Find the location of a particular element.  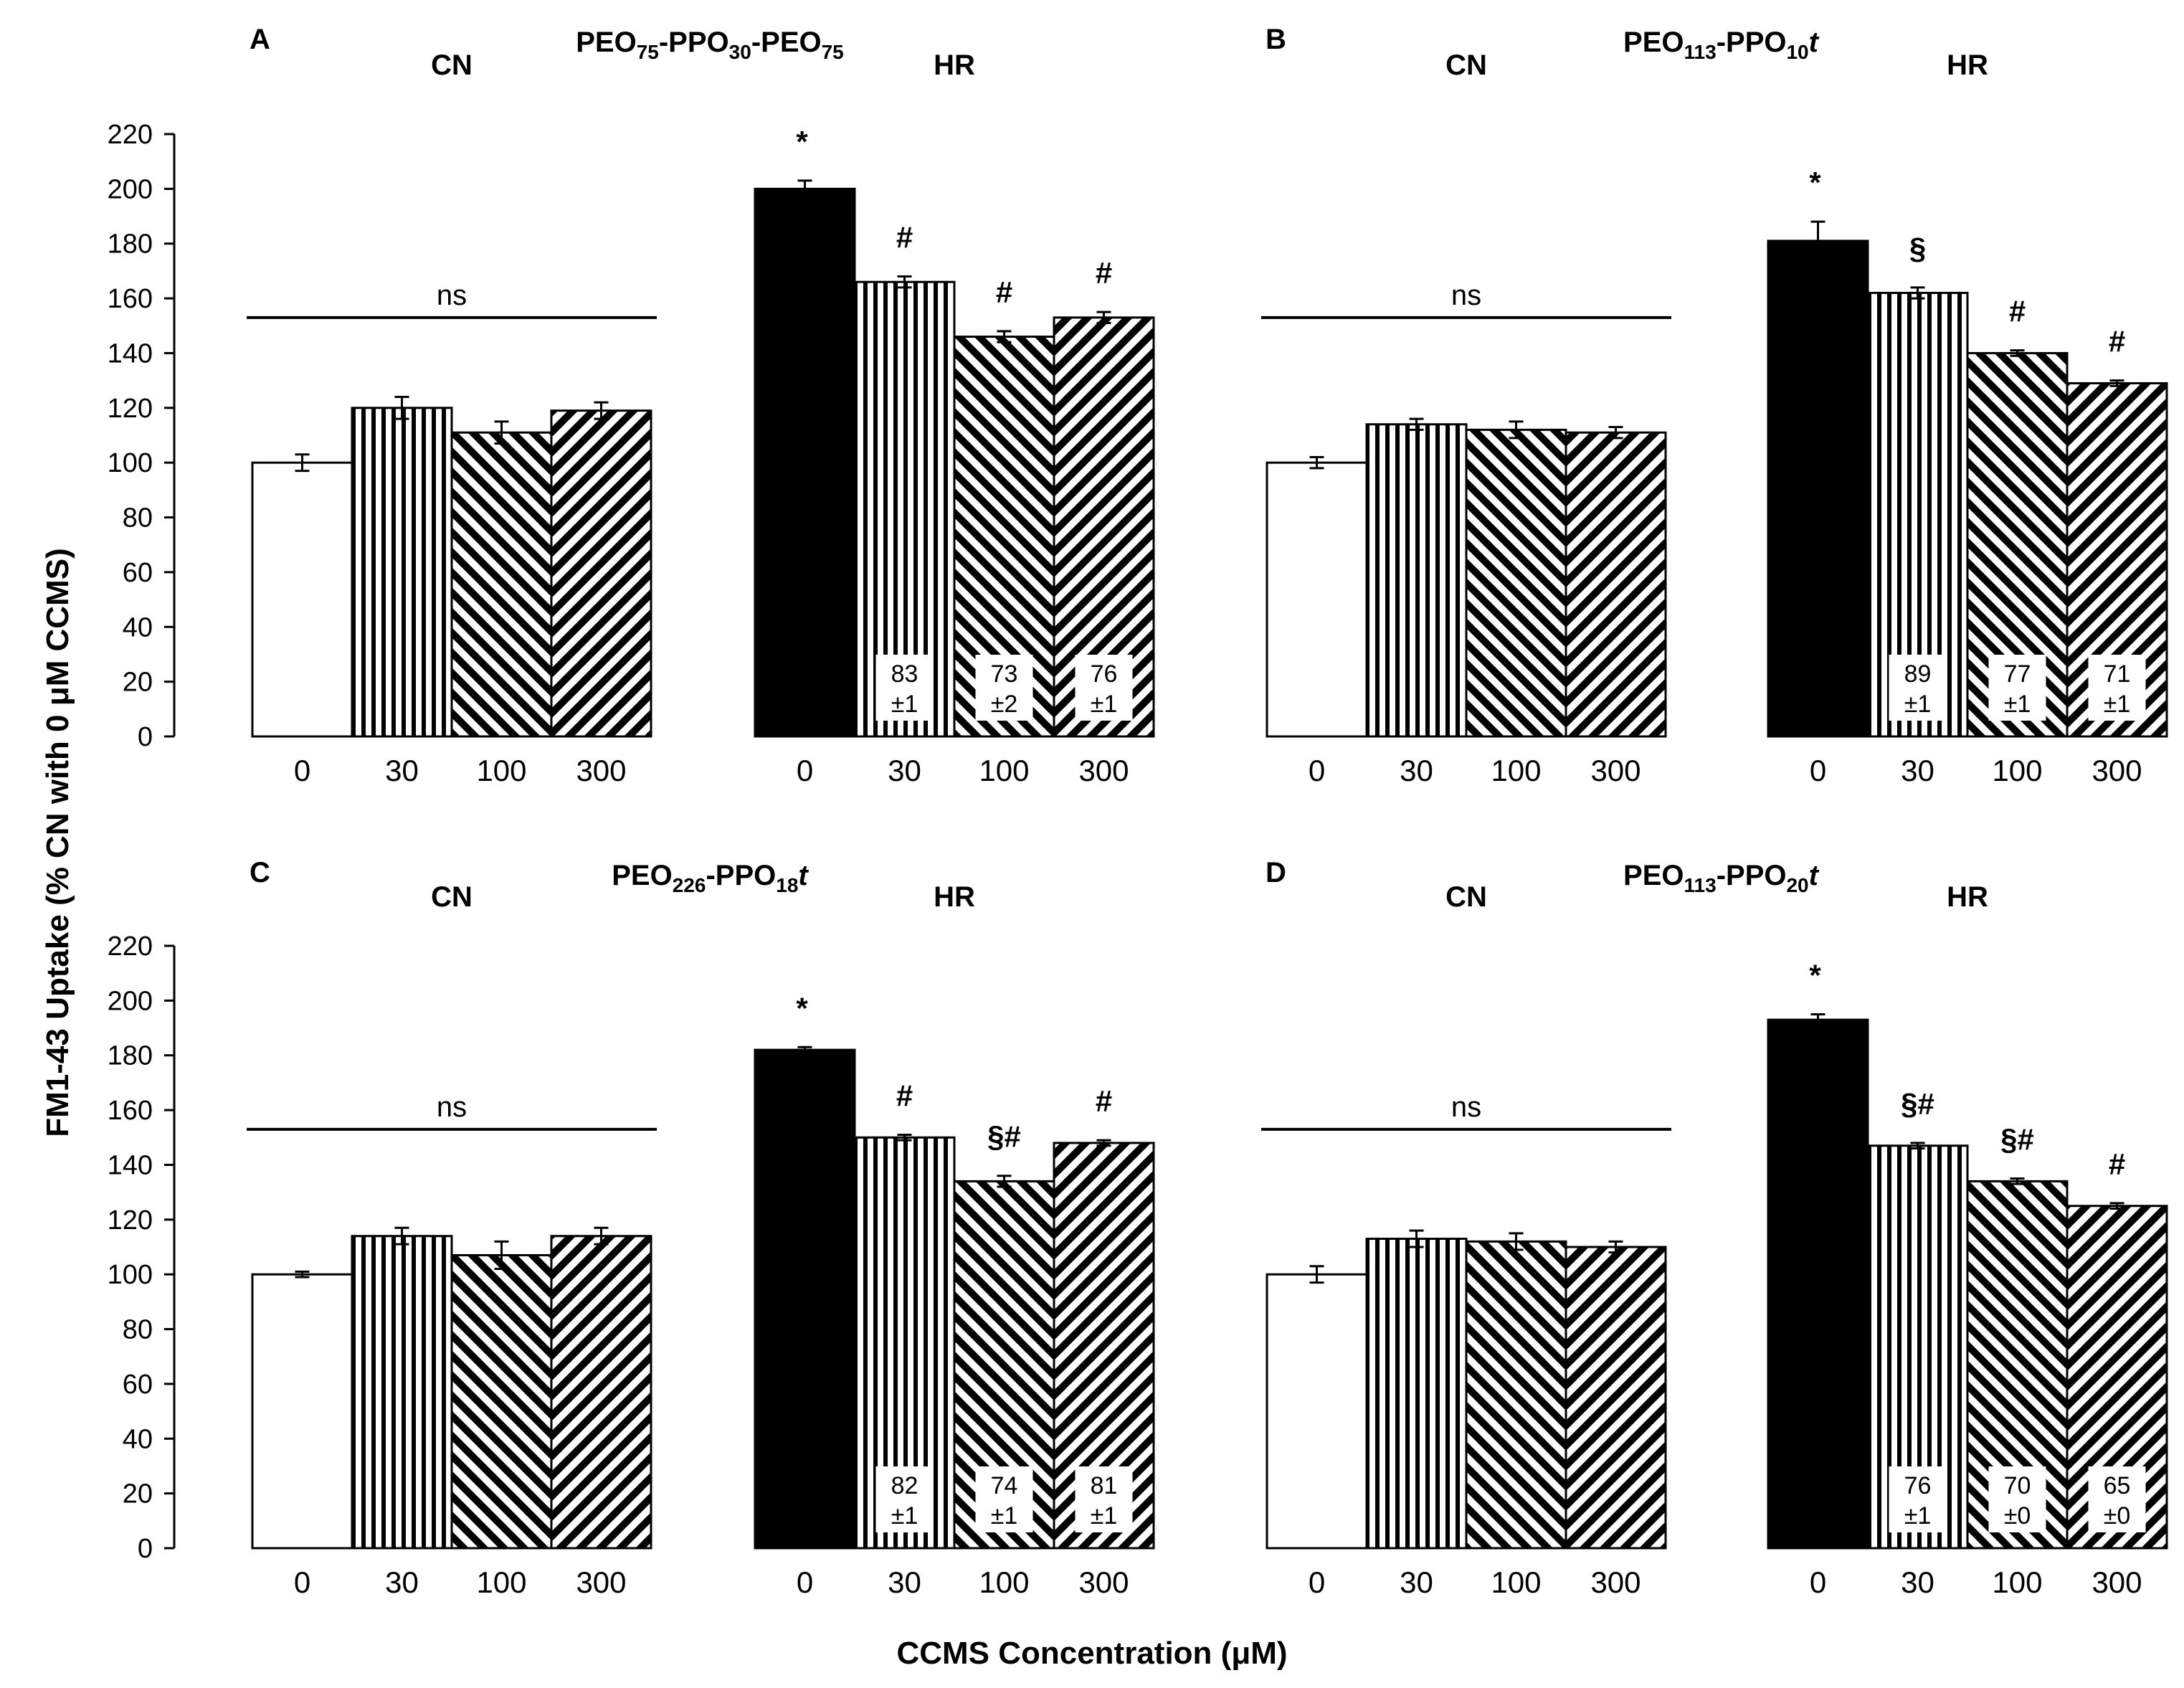

title-subscript: 30 is located at coordinates (740, 52).